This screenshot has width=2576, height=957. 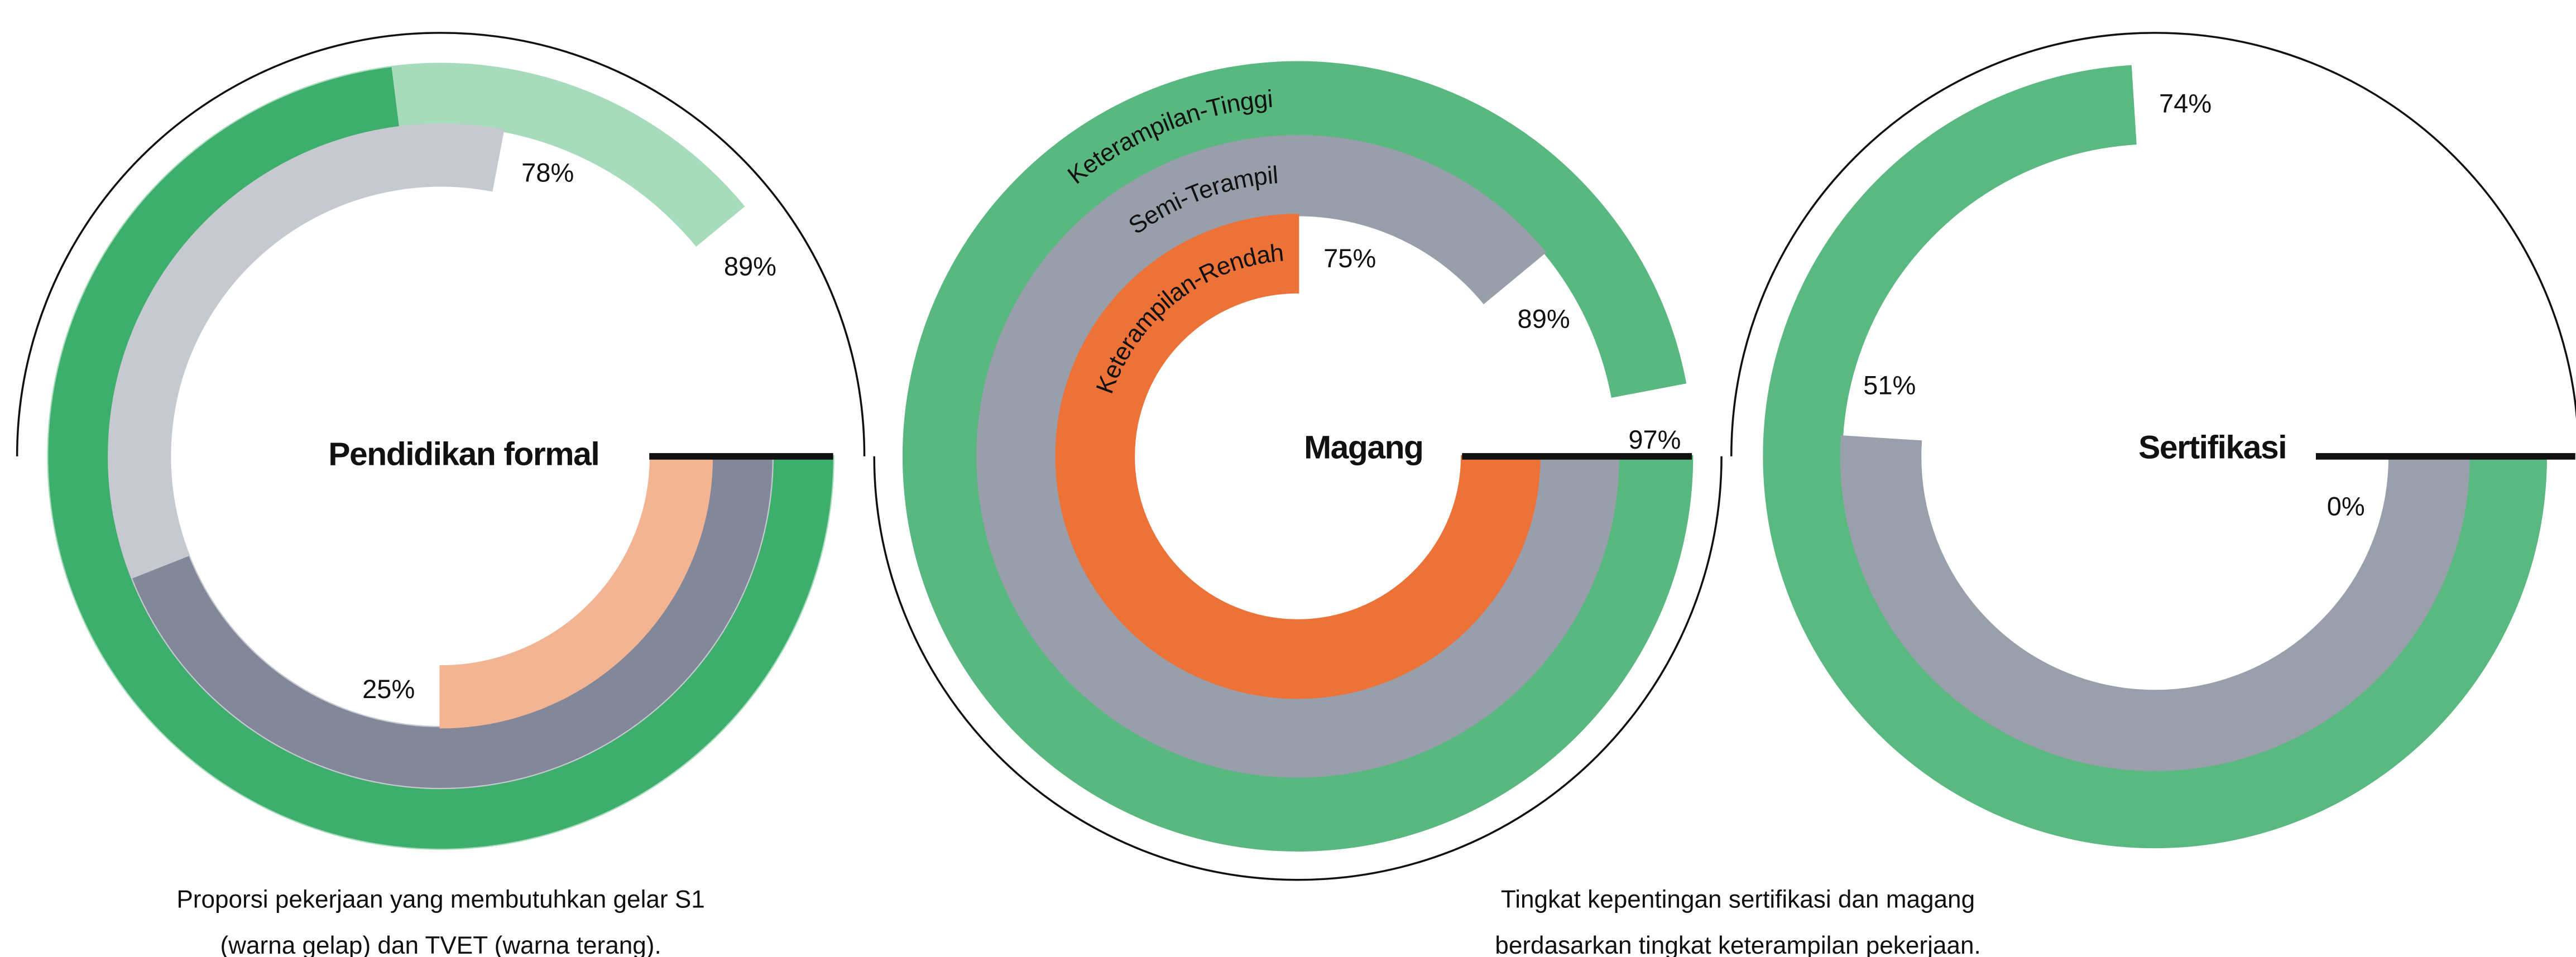 What do you see at coordinates (1363, 448) in the screenshot?
I see `chart-title: Magang` at bounding box center [1363, 448].